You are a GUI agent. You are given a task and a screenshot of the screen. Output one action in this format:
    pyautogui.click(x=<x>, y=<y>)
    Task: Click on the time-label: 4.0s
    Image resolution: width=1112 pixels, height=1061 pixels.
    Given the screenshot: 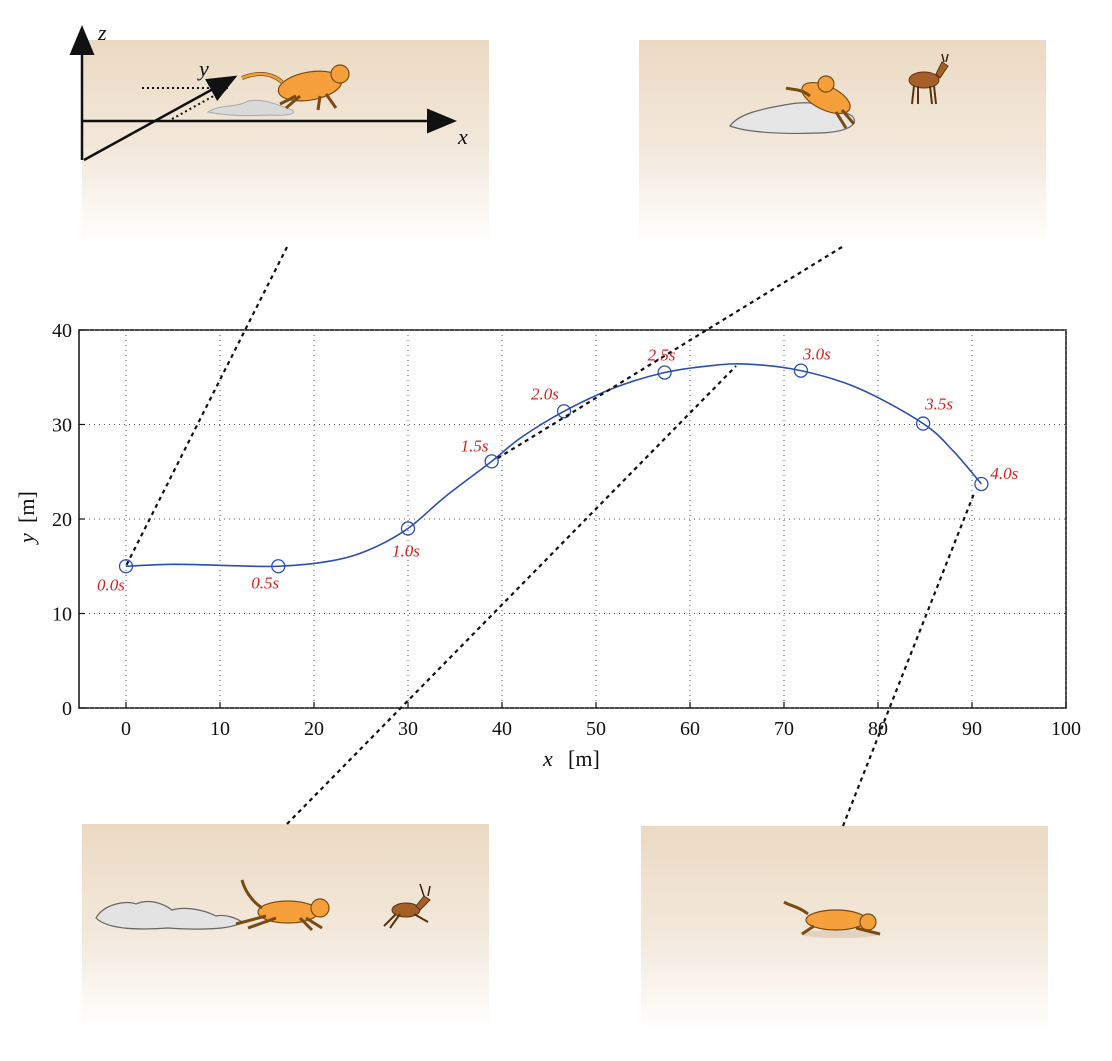 What is the action you would take?
    pyautogui.click(x=1004, y=473)
    